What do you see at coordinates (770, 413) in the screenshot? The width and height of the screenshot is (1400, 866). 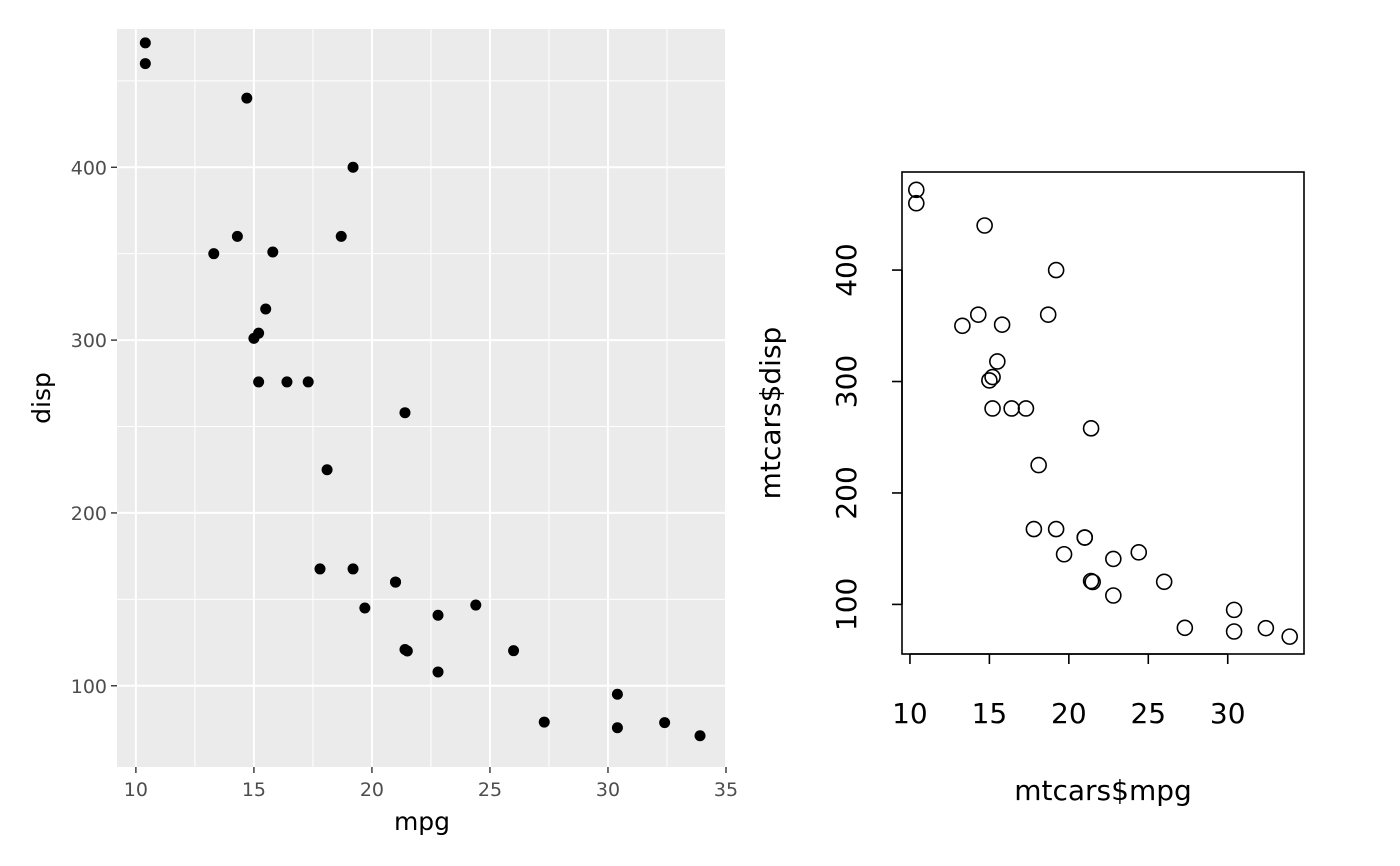 I see `y-axis-title: mtcars$disp` at bounding box center [770, 413].